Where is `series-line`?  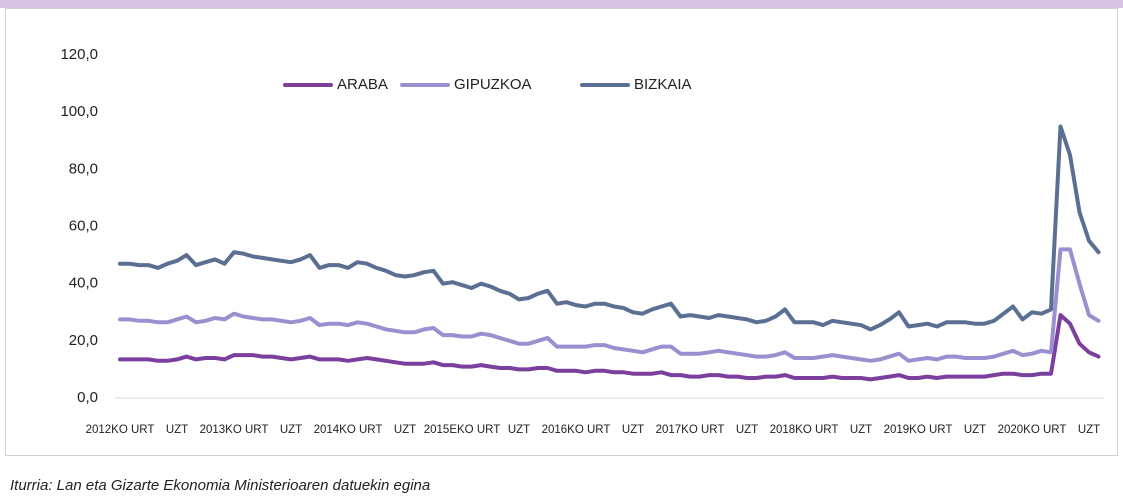 series-line is located at coordinates (609, 347).